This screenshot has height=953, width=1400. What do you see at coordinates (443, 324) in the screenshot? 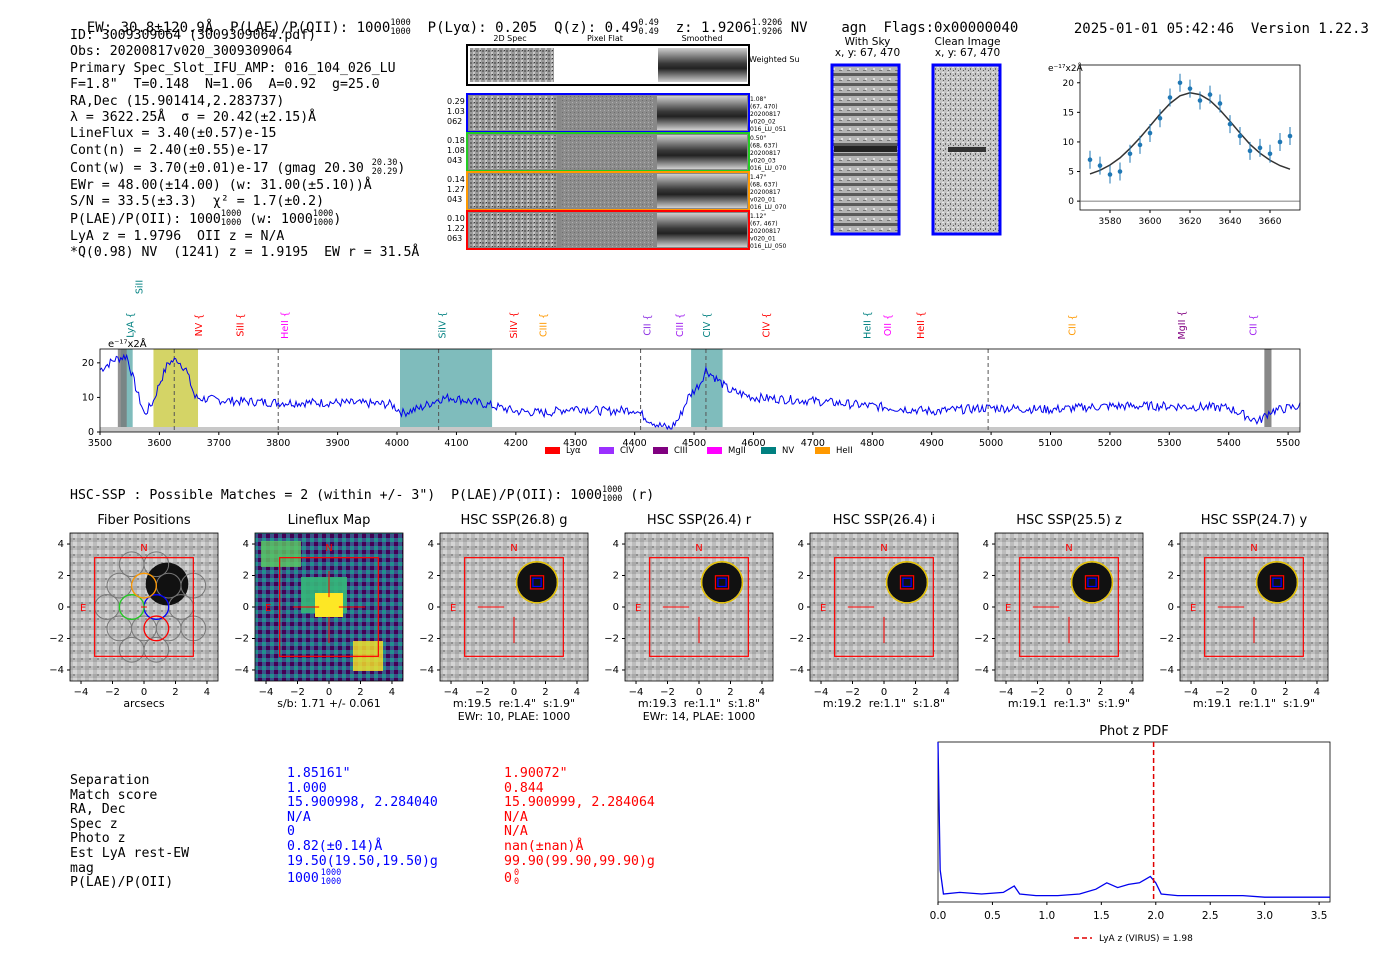
I see `spec-line-label: SiIV {` at bounding box center [443, 324].